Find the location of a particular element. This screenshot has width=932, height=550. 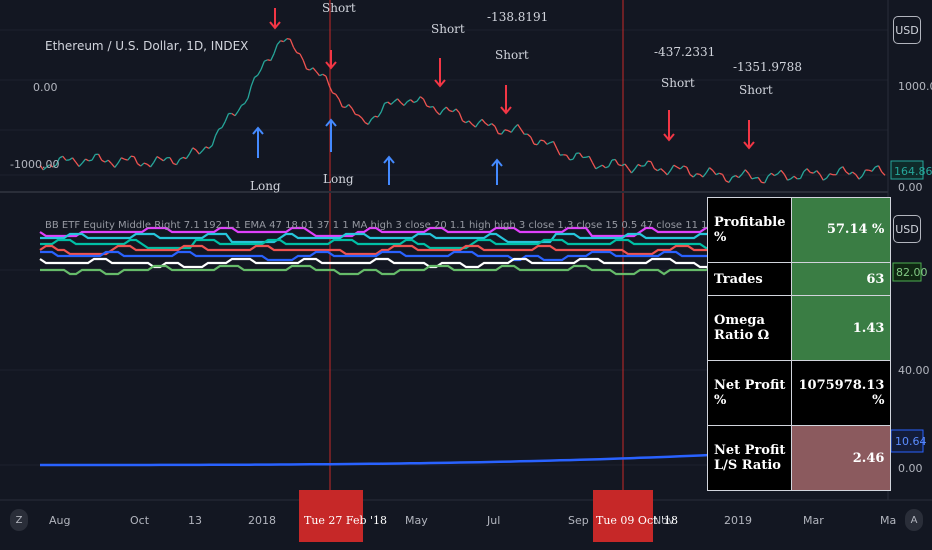

equity-label: 10.64 is located at coordinates (911, 441).